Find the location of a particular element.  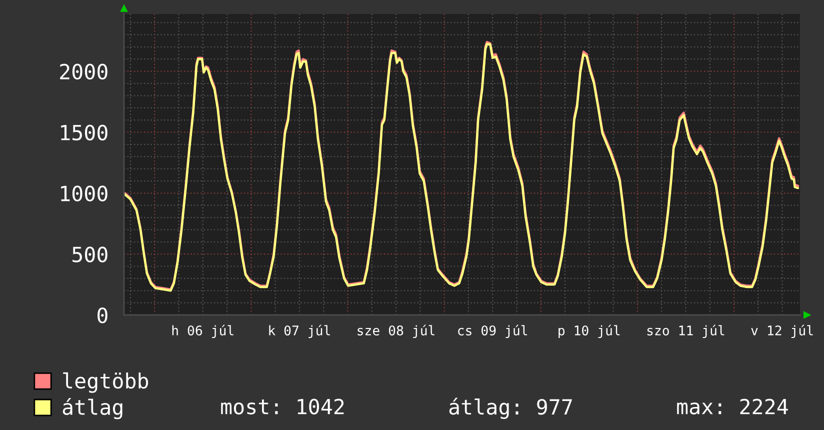

y-tick-label: 0 is located at coordinates (103, 316).